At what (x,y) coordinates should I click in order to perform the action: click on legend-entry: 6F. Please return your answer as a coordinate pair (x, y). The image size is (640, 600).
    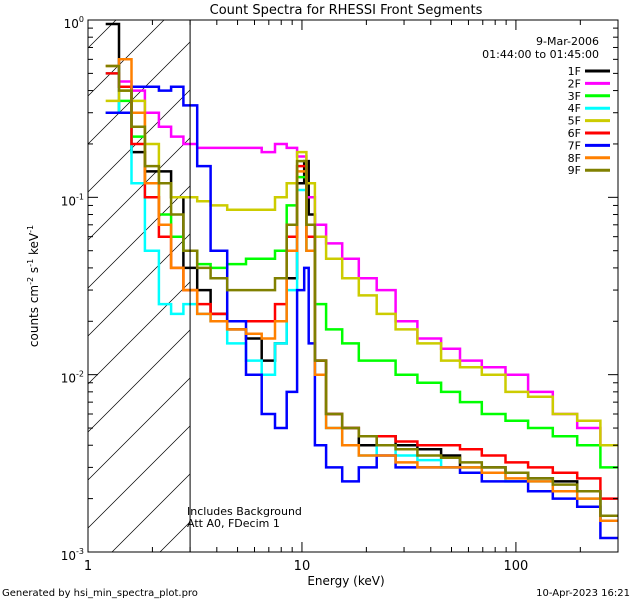
    Looking at the image, I should click on (589, 133).